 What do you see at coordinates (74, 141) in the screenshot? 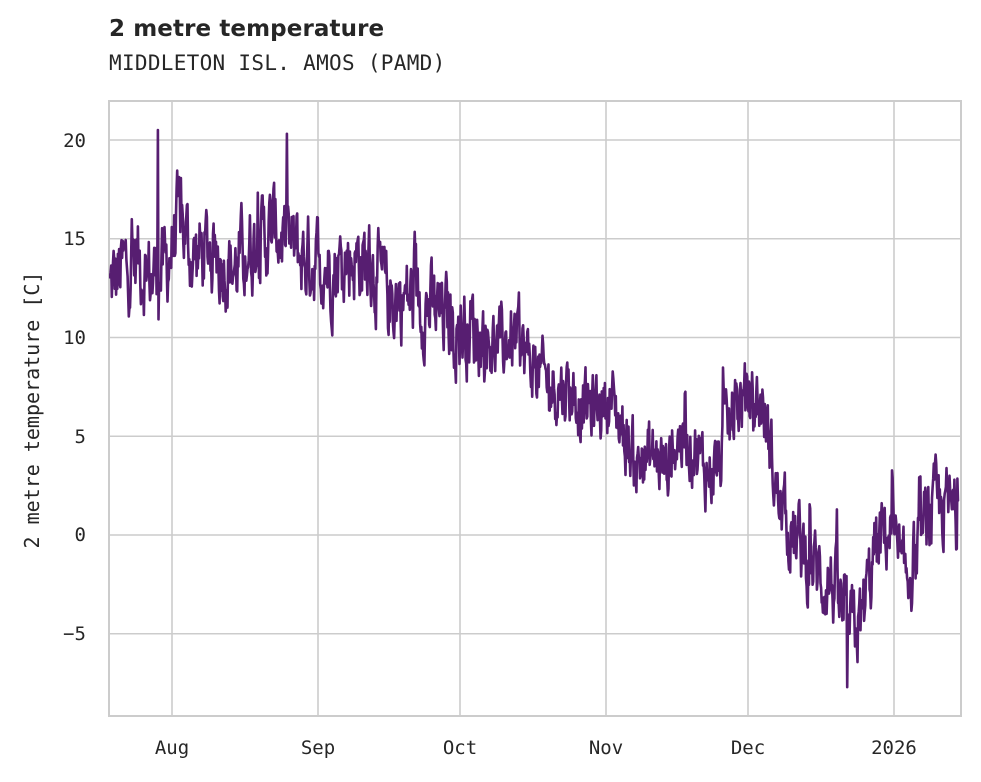
I see `y-tick-20: 20` at bounding box center [74, 141].